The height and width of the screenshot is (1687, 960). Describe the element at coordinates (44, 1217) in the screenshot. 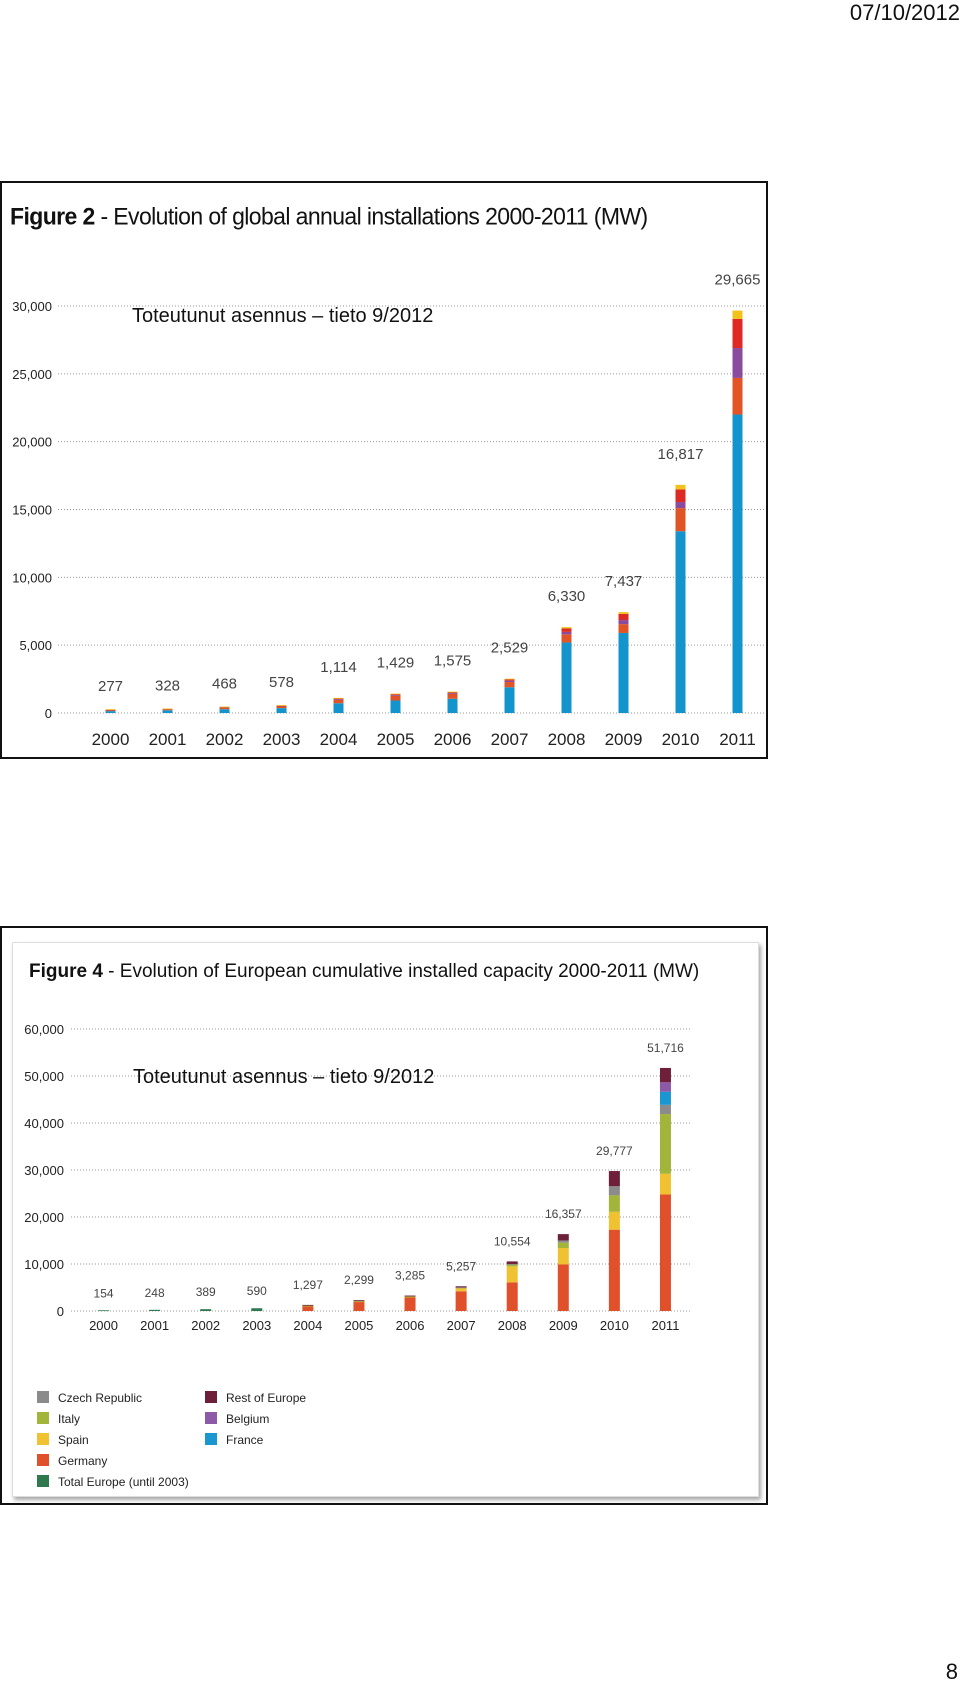

I see `y-tick-label: 20,000` at that location.